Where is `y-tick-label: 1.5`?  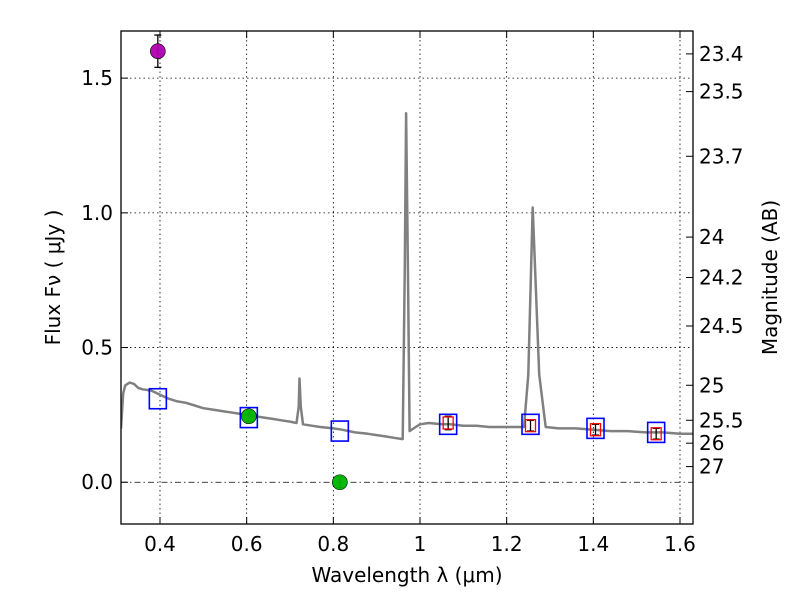
y-tick-label: 1.5 is located at coordinates (97, 78).